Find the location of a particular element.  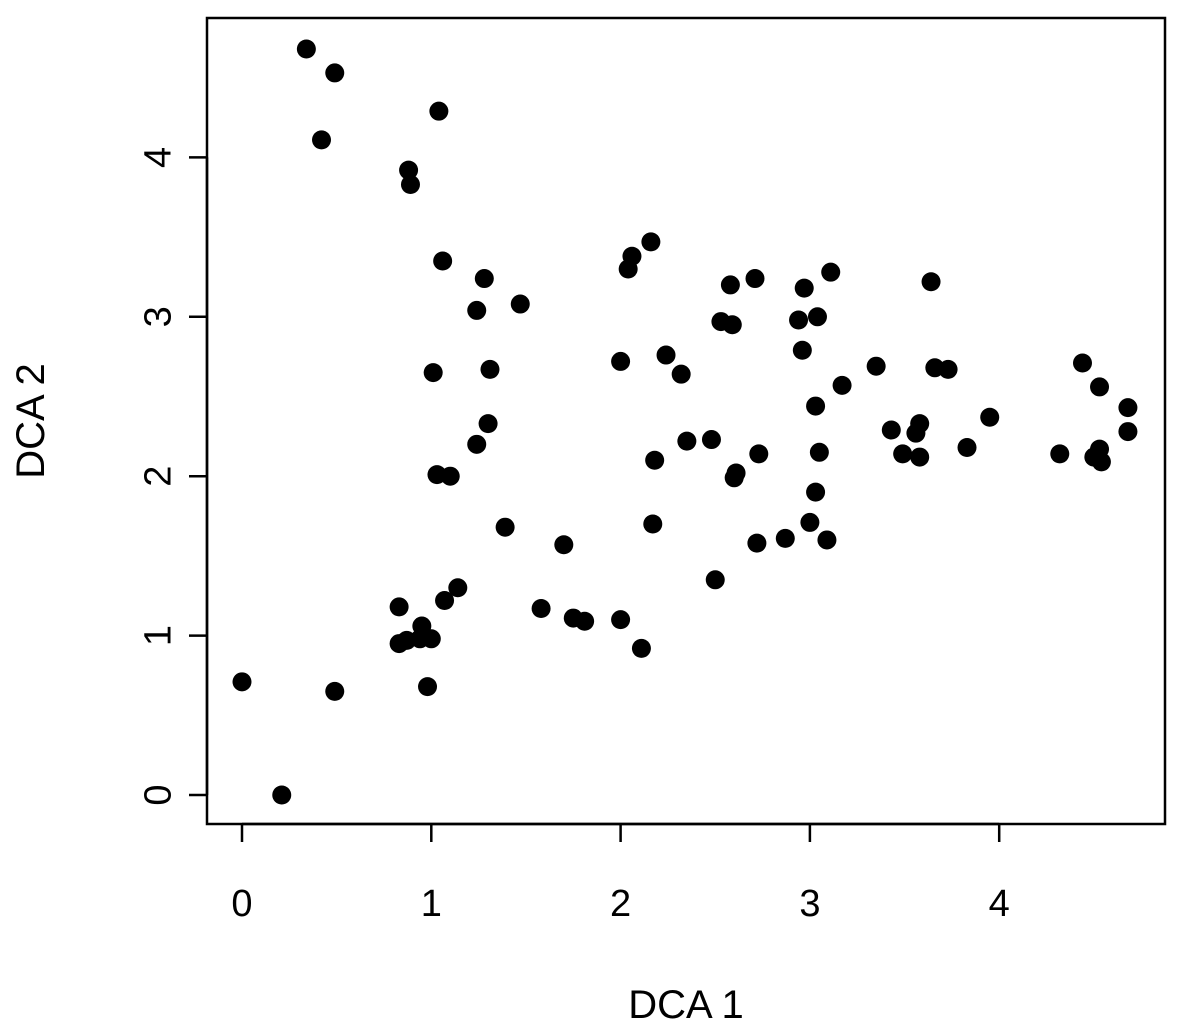

y-tick-label: 4 is located at coordinates (158, 157).